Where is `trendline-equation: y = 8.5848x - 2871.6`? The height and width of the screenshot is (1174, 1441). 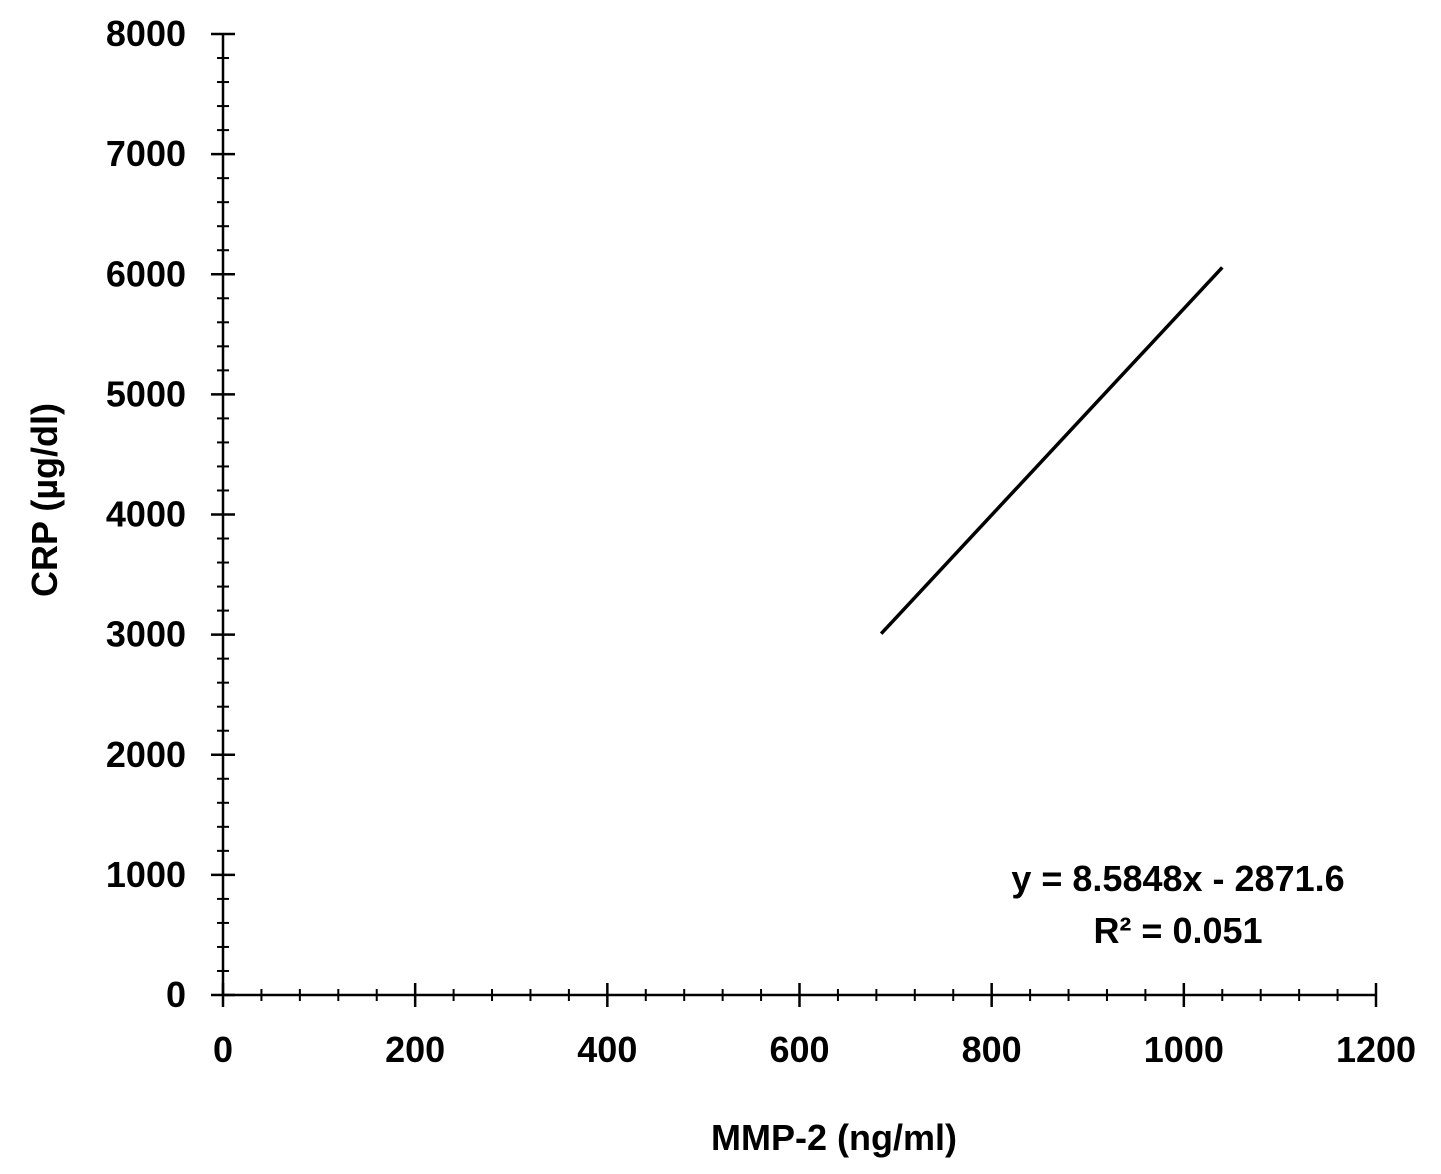 trendline-equation: y = 8.5848x - 2871.6 is located at coordinates (1177, 878).